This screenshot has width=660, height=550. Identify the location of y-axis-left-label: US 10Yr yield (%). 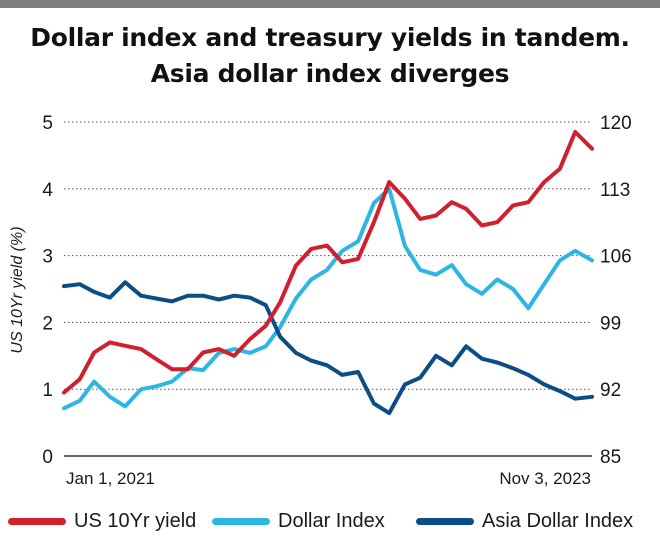
(17, 289).